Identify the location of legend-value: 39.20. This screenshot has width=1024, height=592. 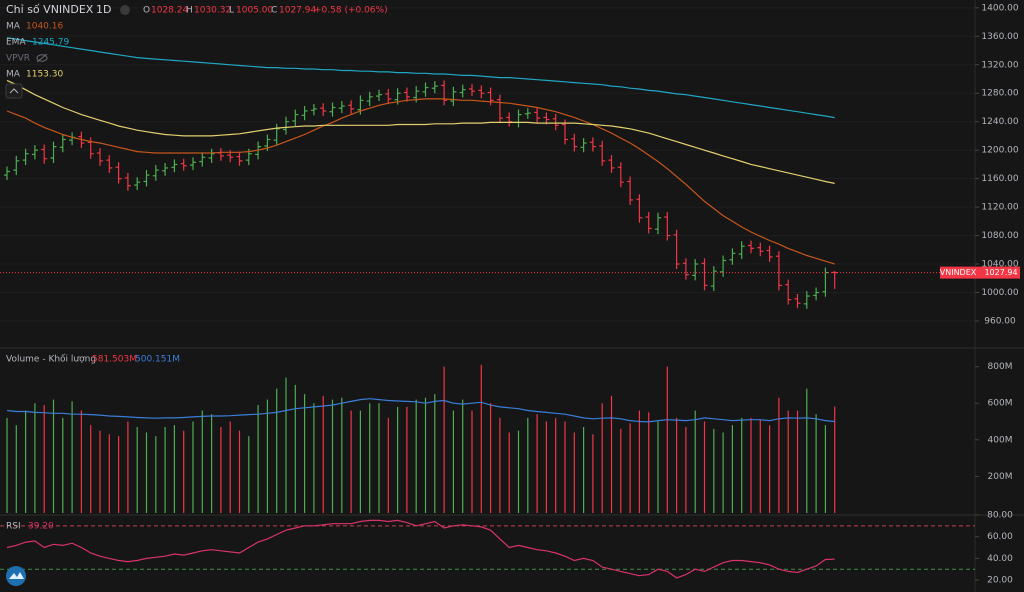
(41, 527).